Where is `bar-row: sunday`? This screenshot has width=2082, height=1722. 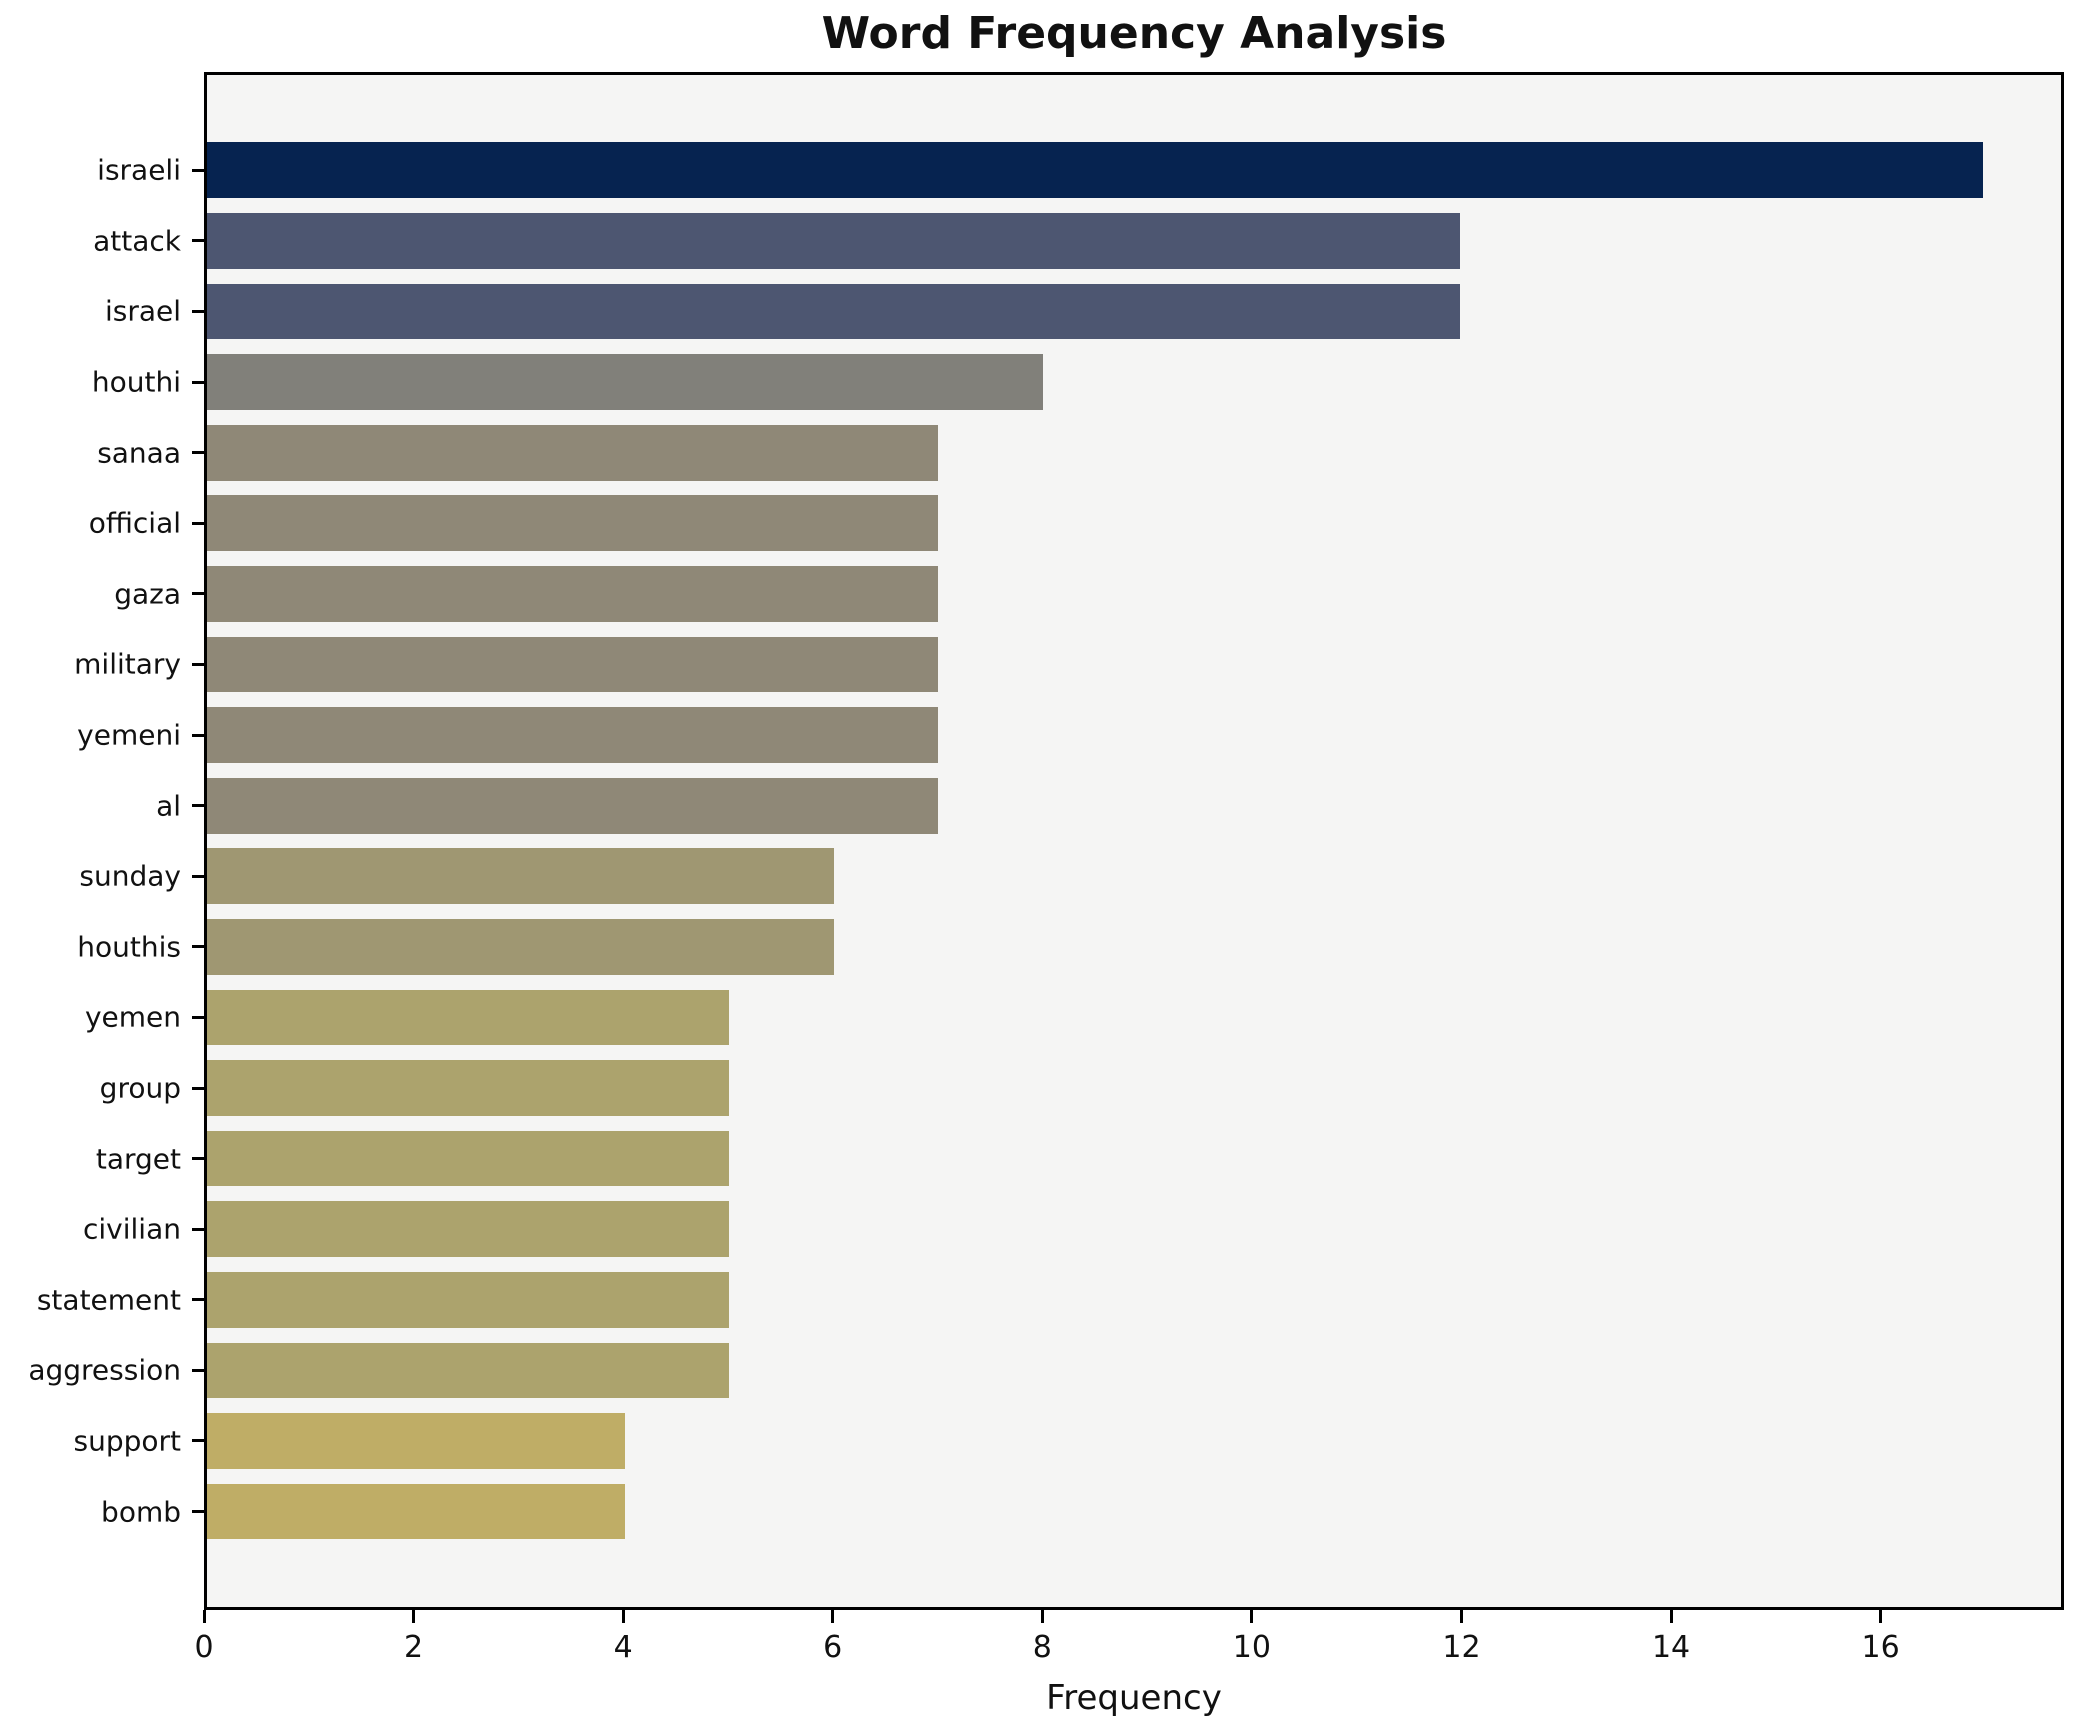
bar-row: sunday is located at coordinates (1070, 876).